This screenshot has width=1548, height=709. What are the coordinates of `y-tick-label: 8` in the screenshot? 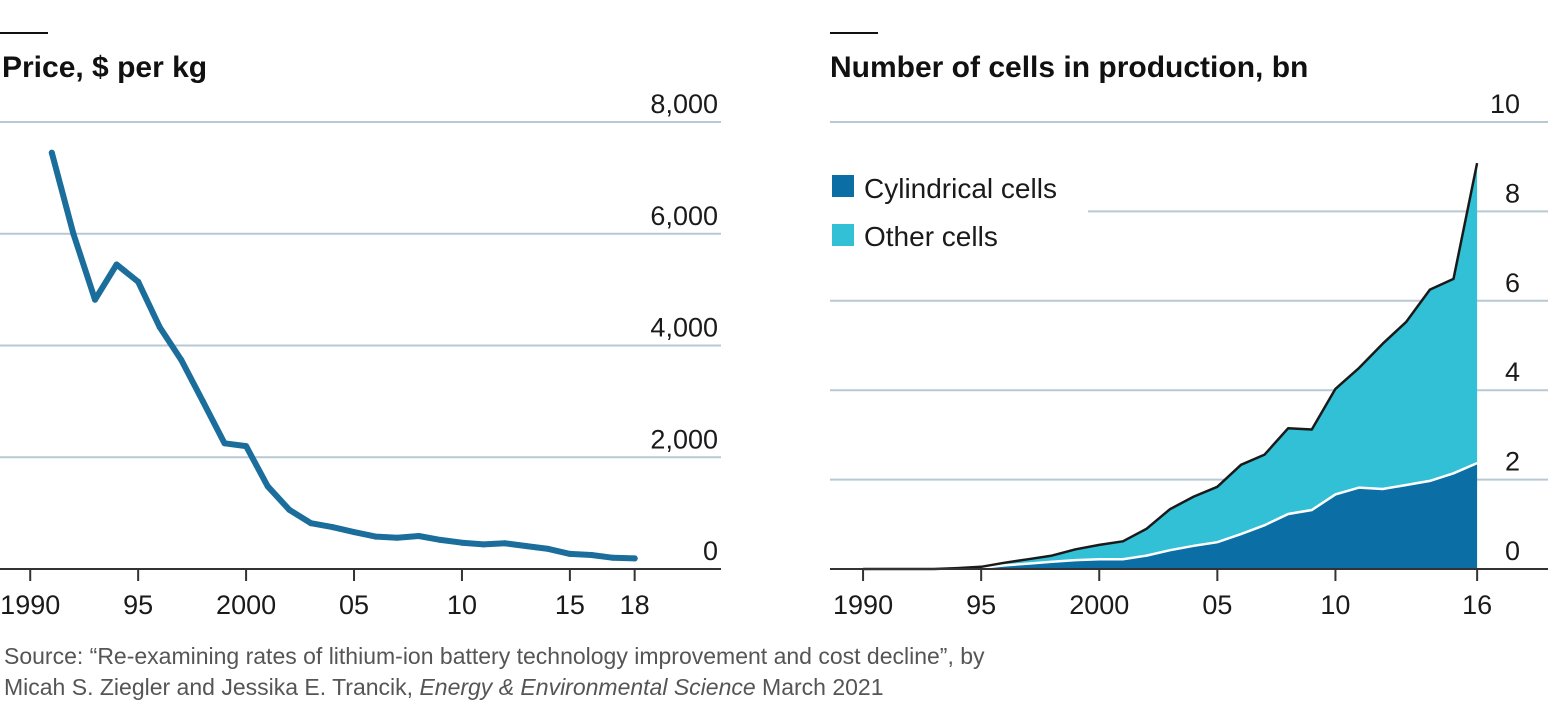 It's located at (1512, 193).